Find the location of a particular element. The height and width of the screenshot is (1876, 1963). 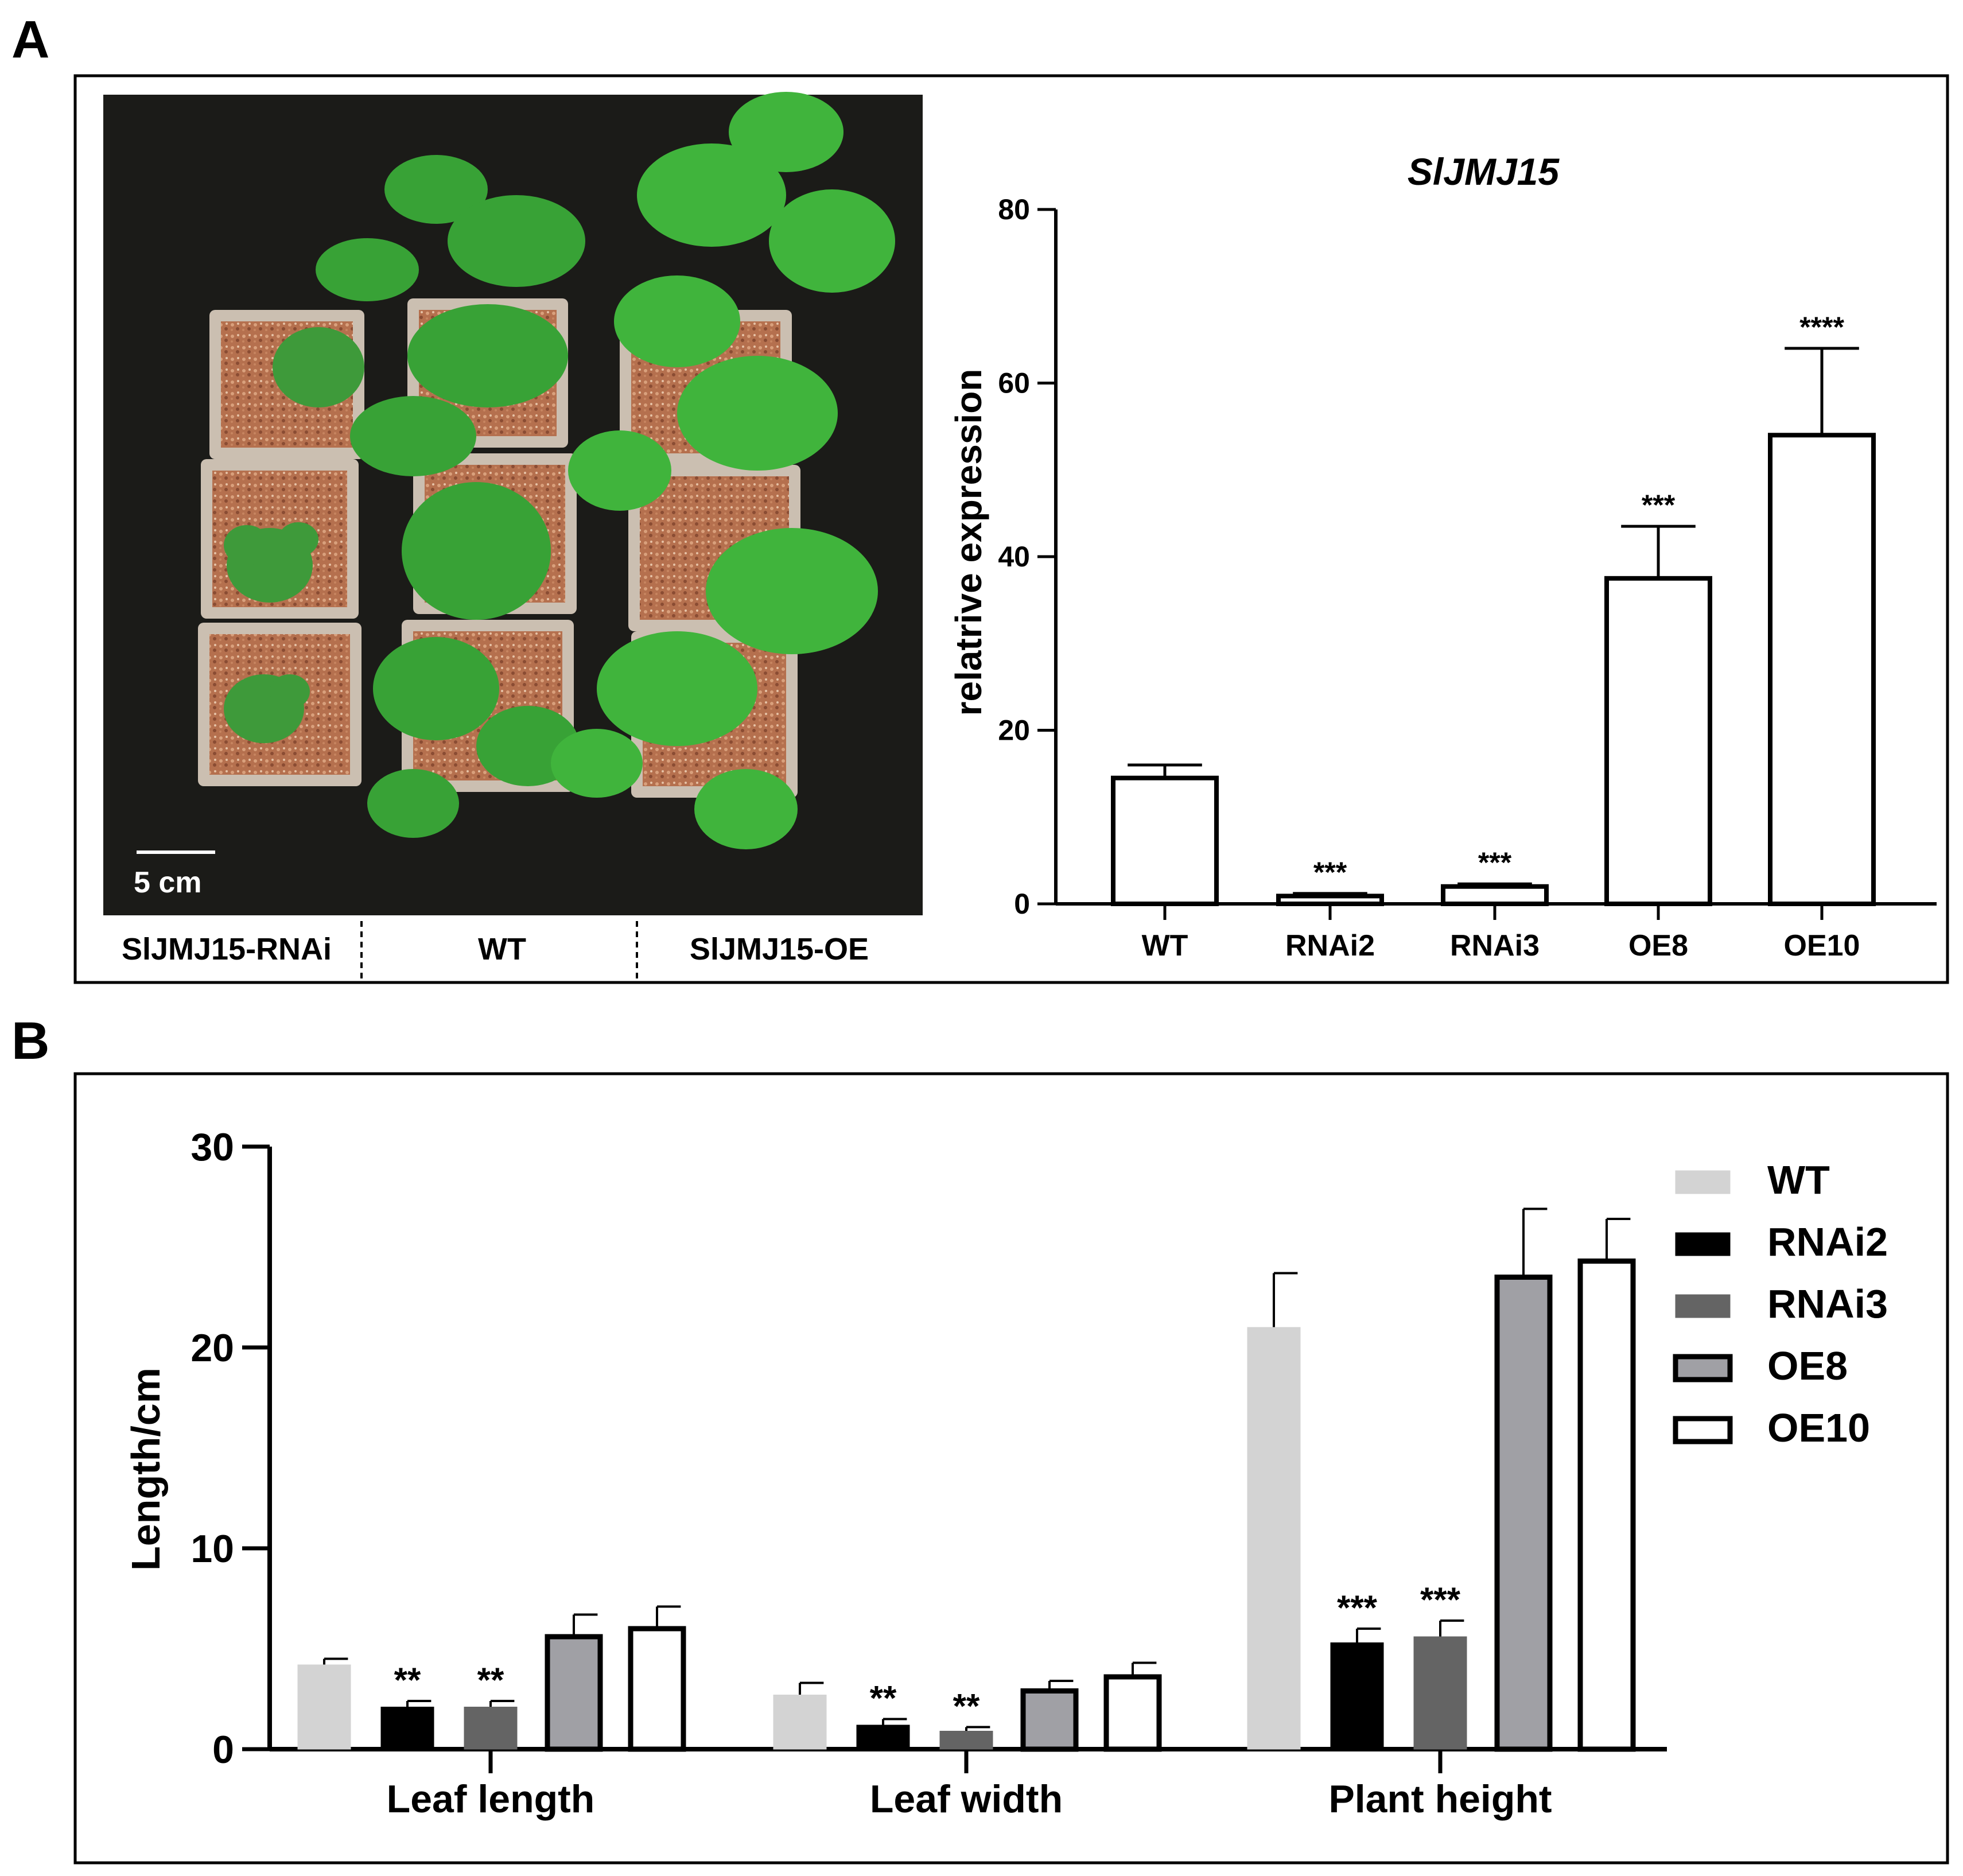

x-tick-label: OE8 is located at coordinates (1658, 945).